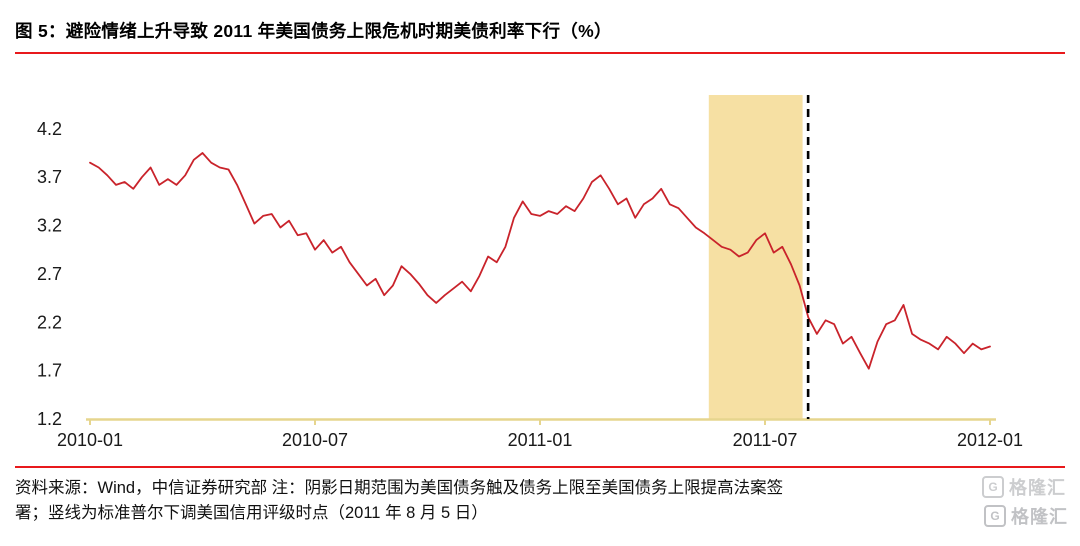 Image resolution: width=1080 pixels, height=546 pixels. Describe the element at coordinates (540, 440) in the screenshot. I see `x-tick-label: 2011-01` at that location.